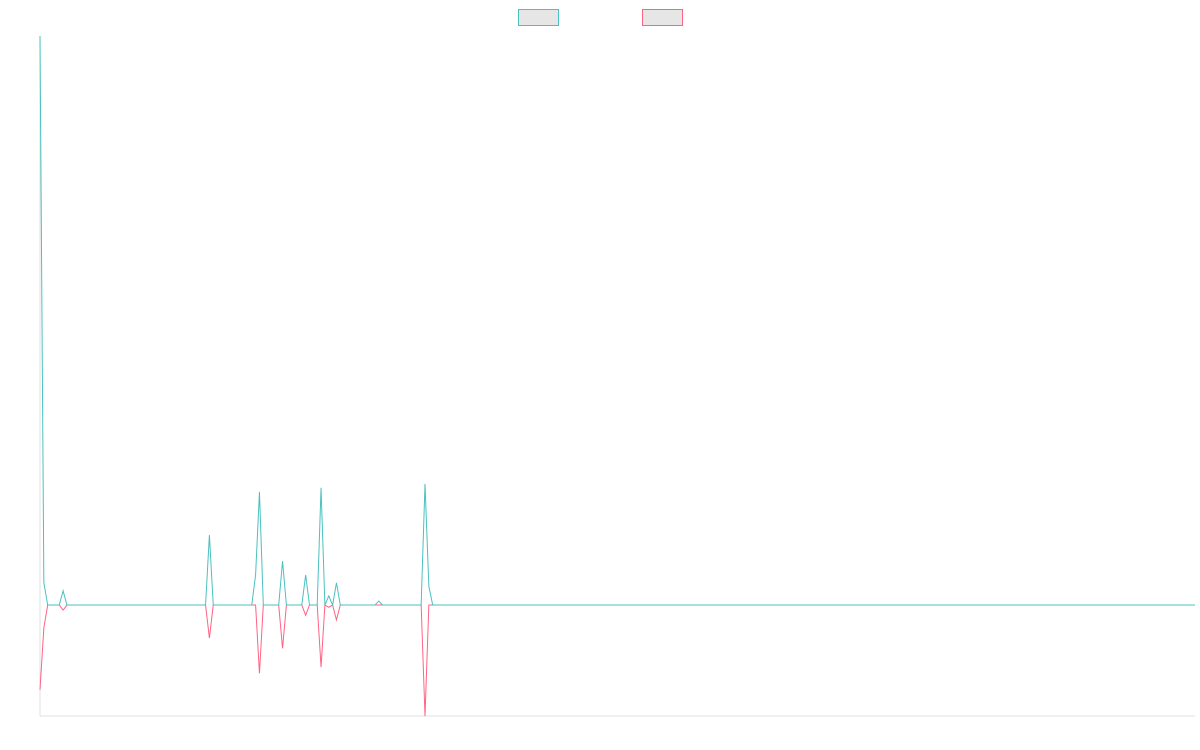 The image size is (1200, 750). What do you see at coordinates (617, 660) in the screenshot?
I see `series-line` at bounding box center [617, 660].